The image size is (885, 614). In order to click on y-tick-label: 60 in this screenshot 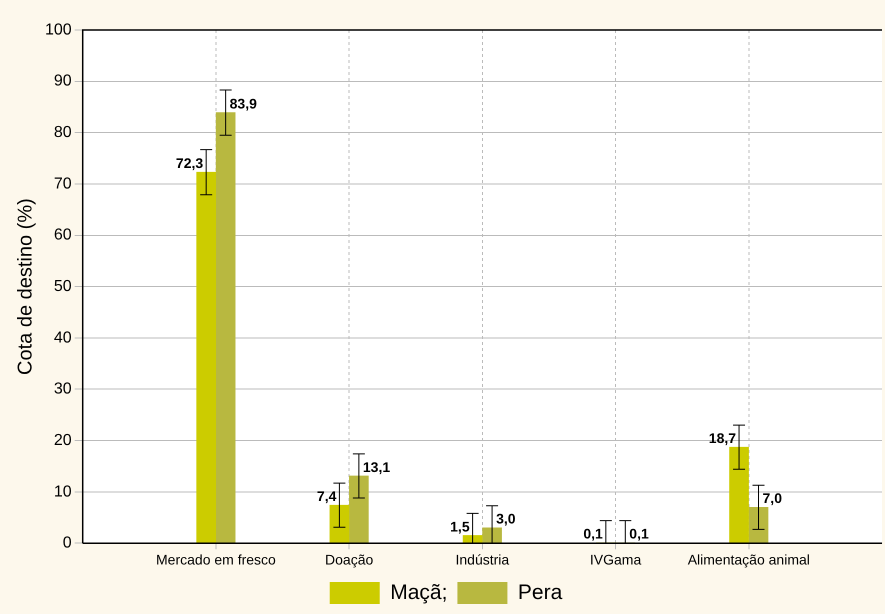, I will do `click(63, 235)`.